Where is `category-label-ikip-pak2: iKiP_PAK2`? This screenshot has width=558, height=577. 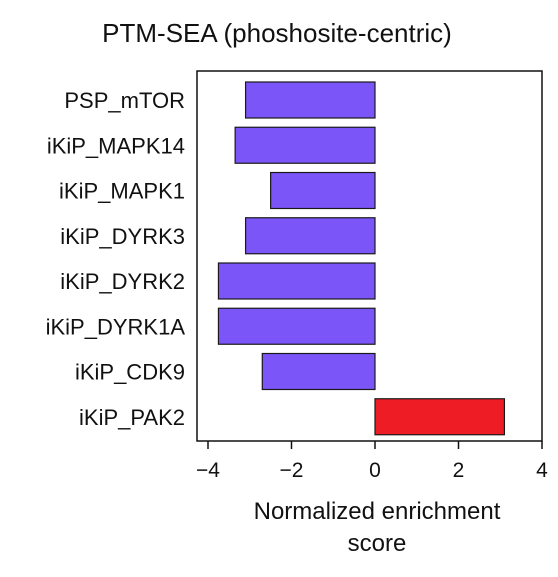
category-label-ikip-pak2: iKiP_PAK2 is located at coordinates (132, 417).